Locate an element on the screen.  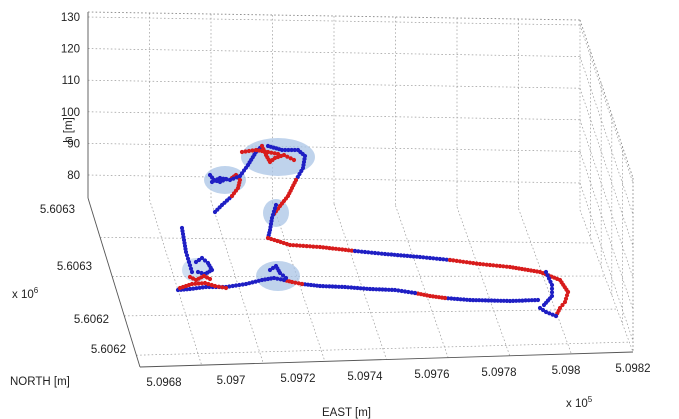
z-tick-label: 110 is located at coordinates (71, 81).